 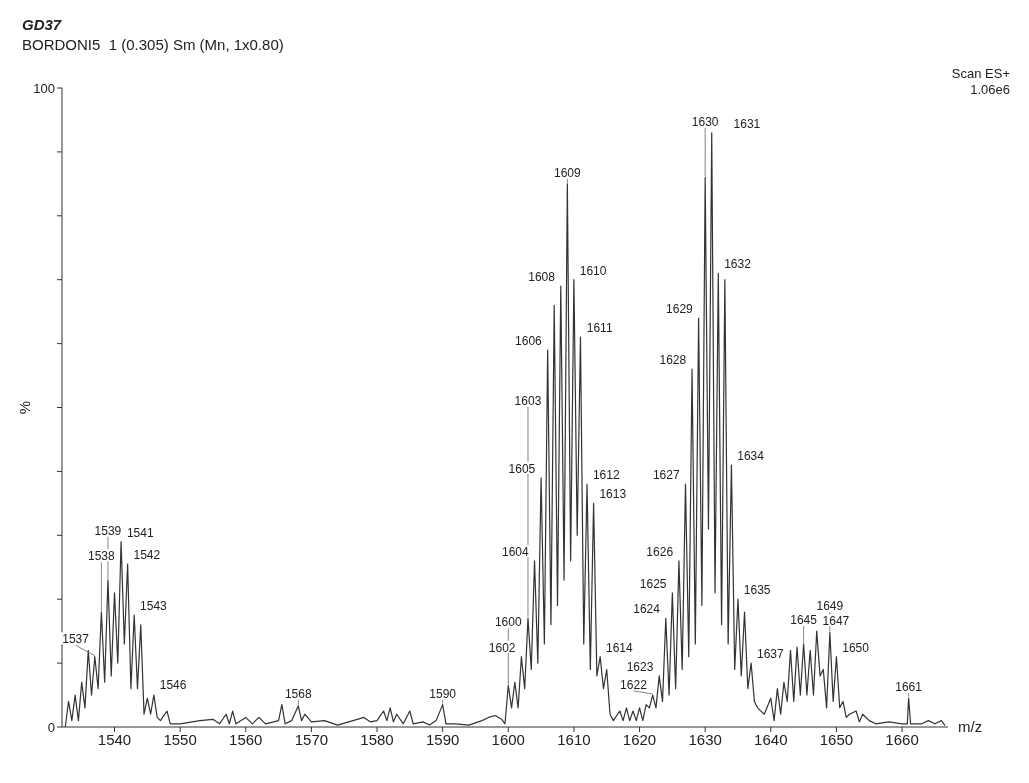 I want to click on annotation: 1606, so click(x=529, y=340).